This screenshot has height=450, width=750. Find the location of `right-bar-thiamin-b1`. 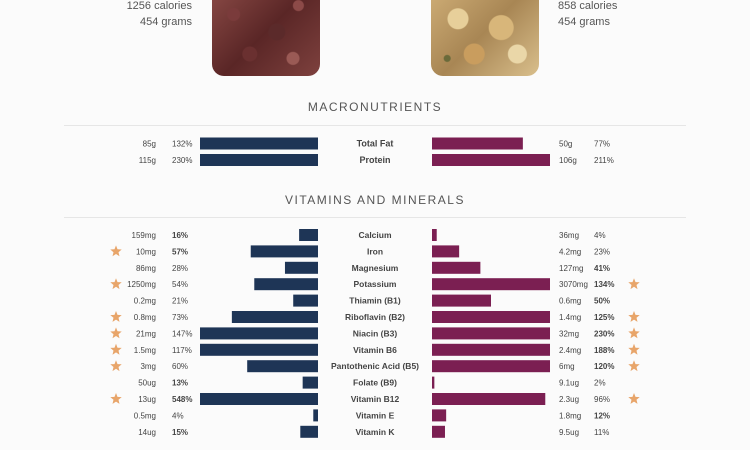

right-bar-thiamin-b1 is located at coordinates (461, 300).